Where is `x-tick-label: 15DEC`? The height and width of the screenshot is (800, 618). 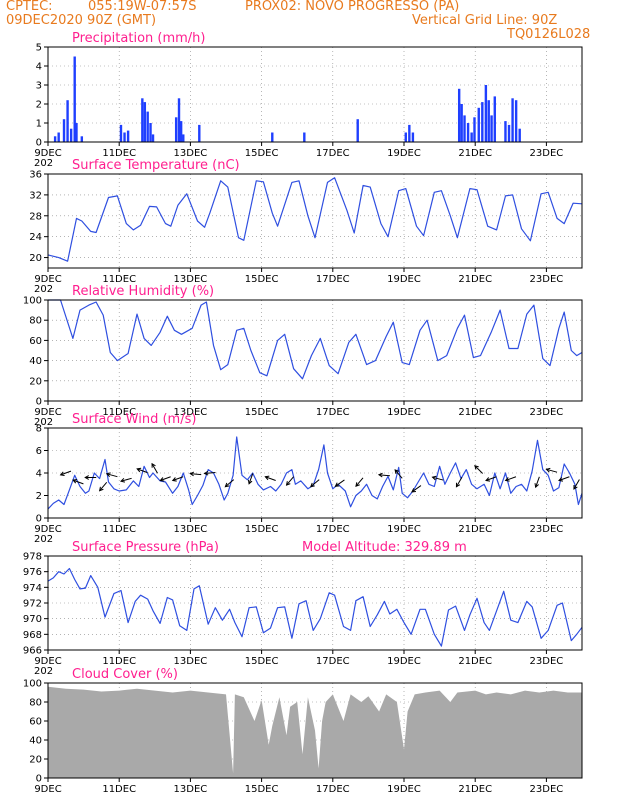 x-tick-label: 15DEC is located at coordinates (262, 789).